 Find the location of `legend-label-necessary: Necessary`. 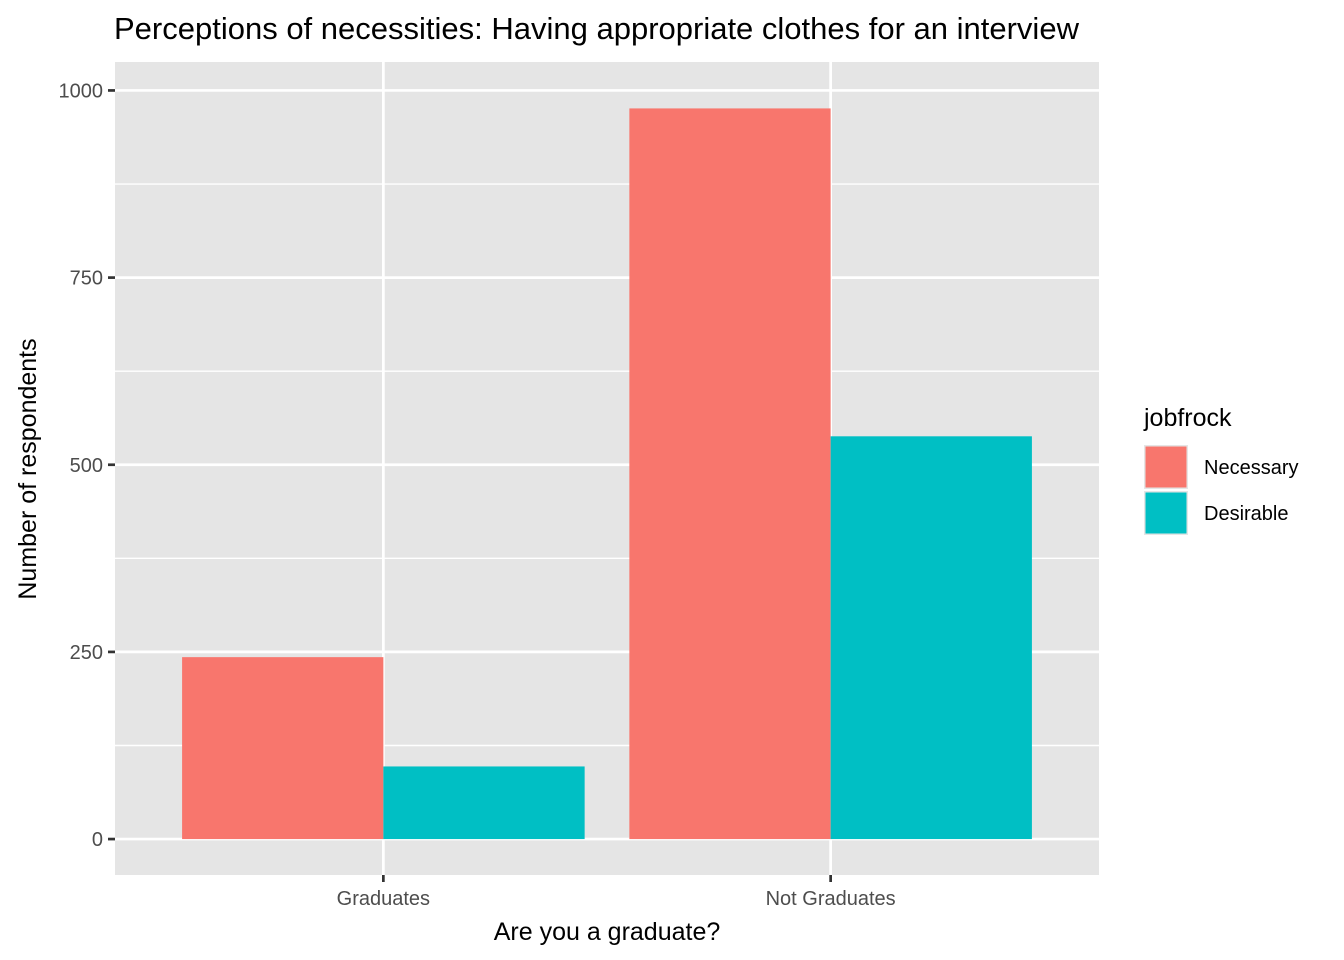

legend-label-necessary: Necessary is located at coordinates (1251, 468).